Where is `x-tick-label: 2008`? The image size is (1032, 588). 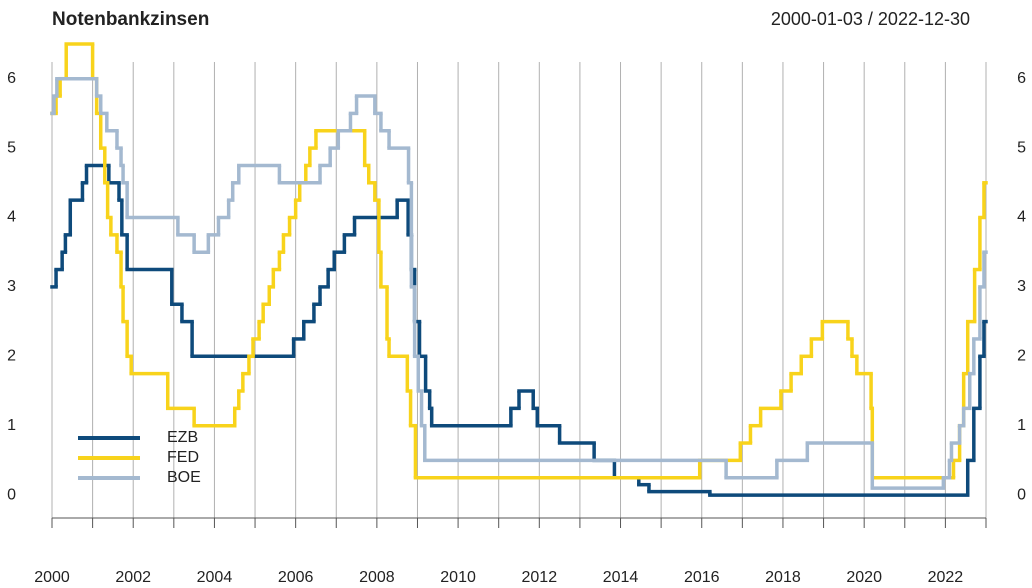
x-tick-label: 2008 is located at coordinates (377, 577).